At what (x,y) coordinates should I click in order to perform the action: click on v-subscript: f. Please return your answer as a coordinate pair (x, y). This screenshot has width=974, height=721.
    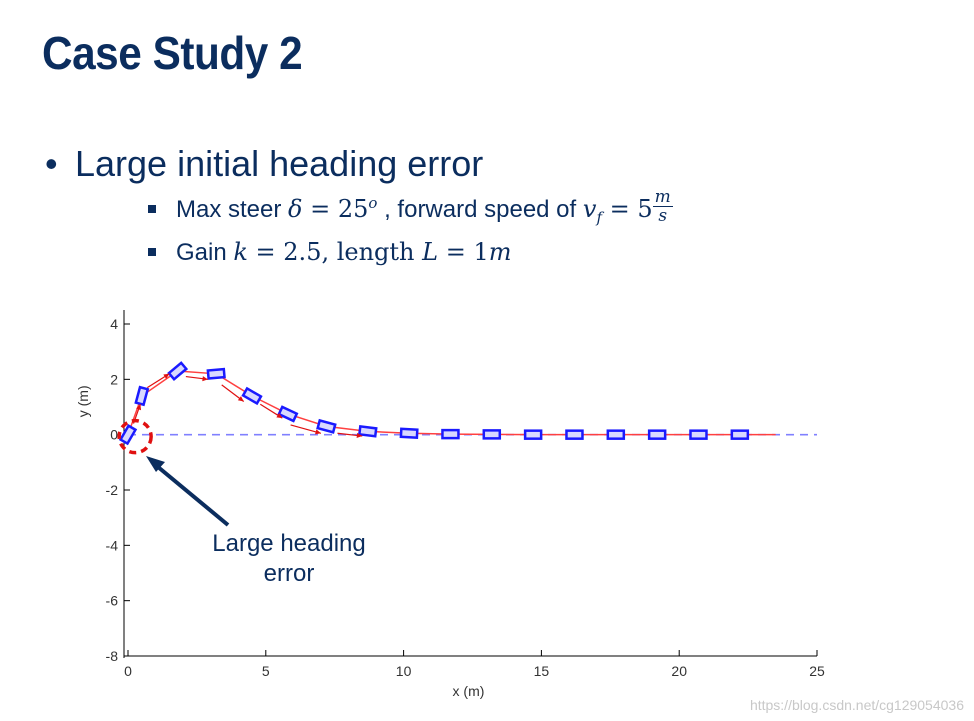
    Looking at the image, I should click on (599, 217).